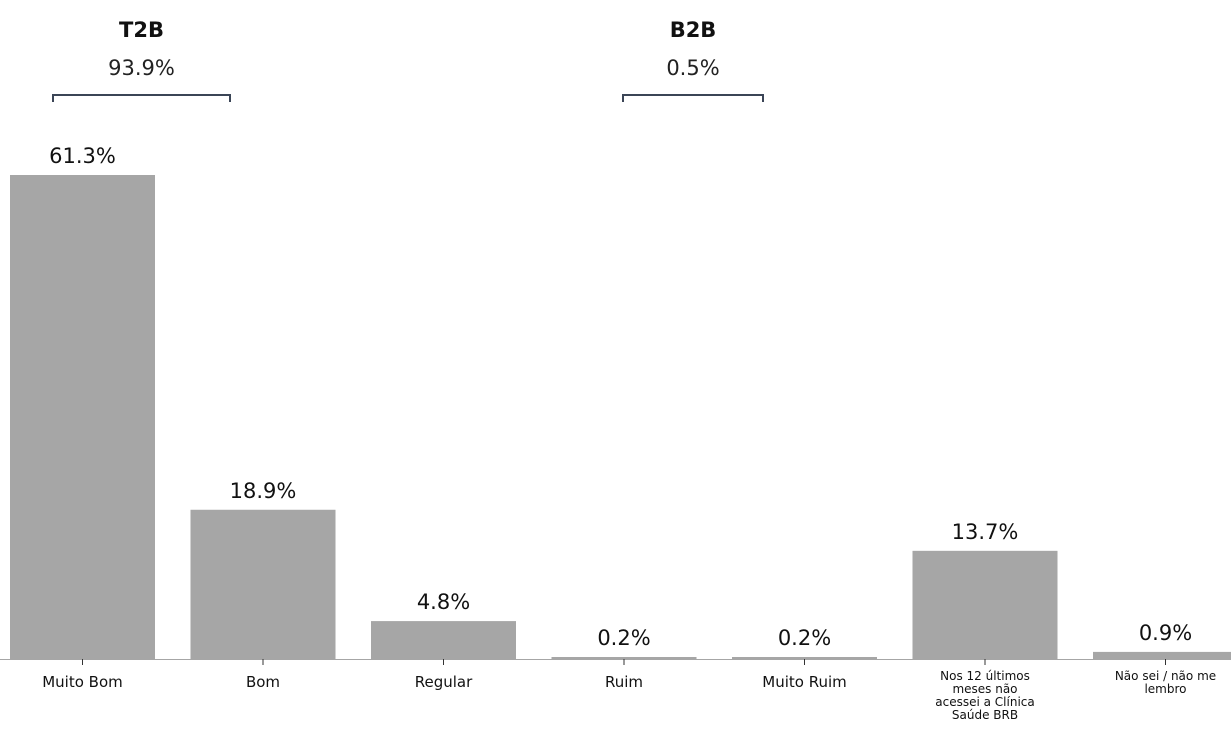  I want to click on data-label: 18.9%, so click(263, 491).